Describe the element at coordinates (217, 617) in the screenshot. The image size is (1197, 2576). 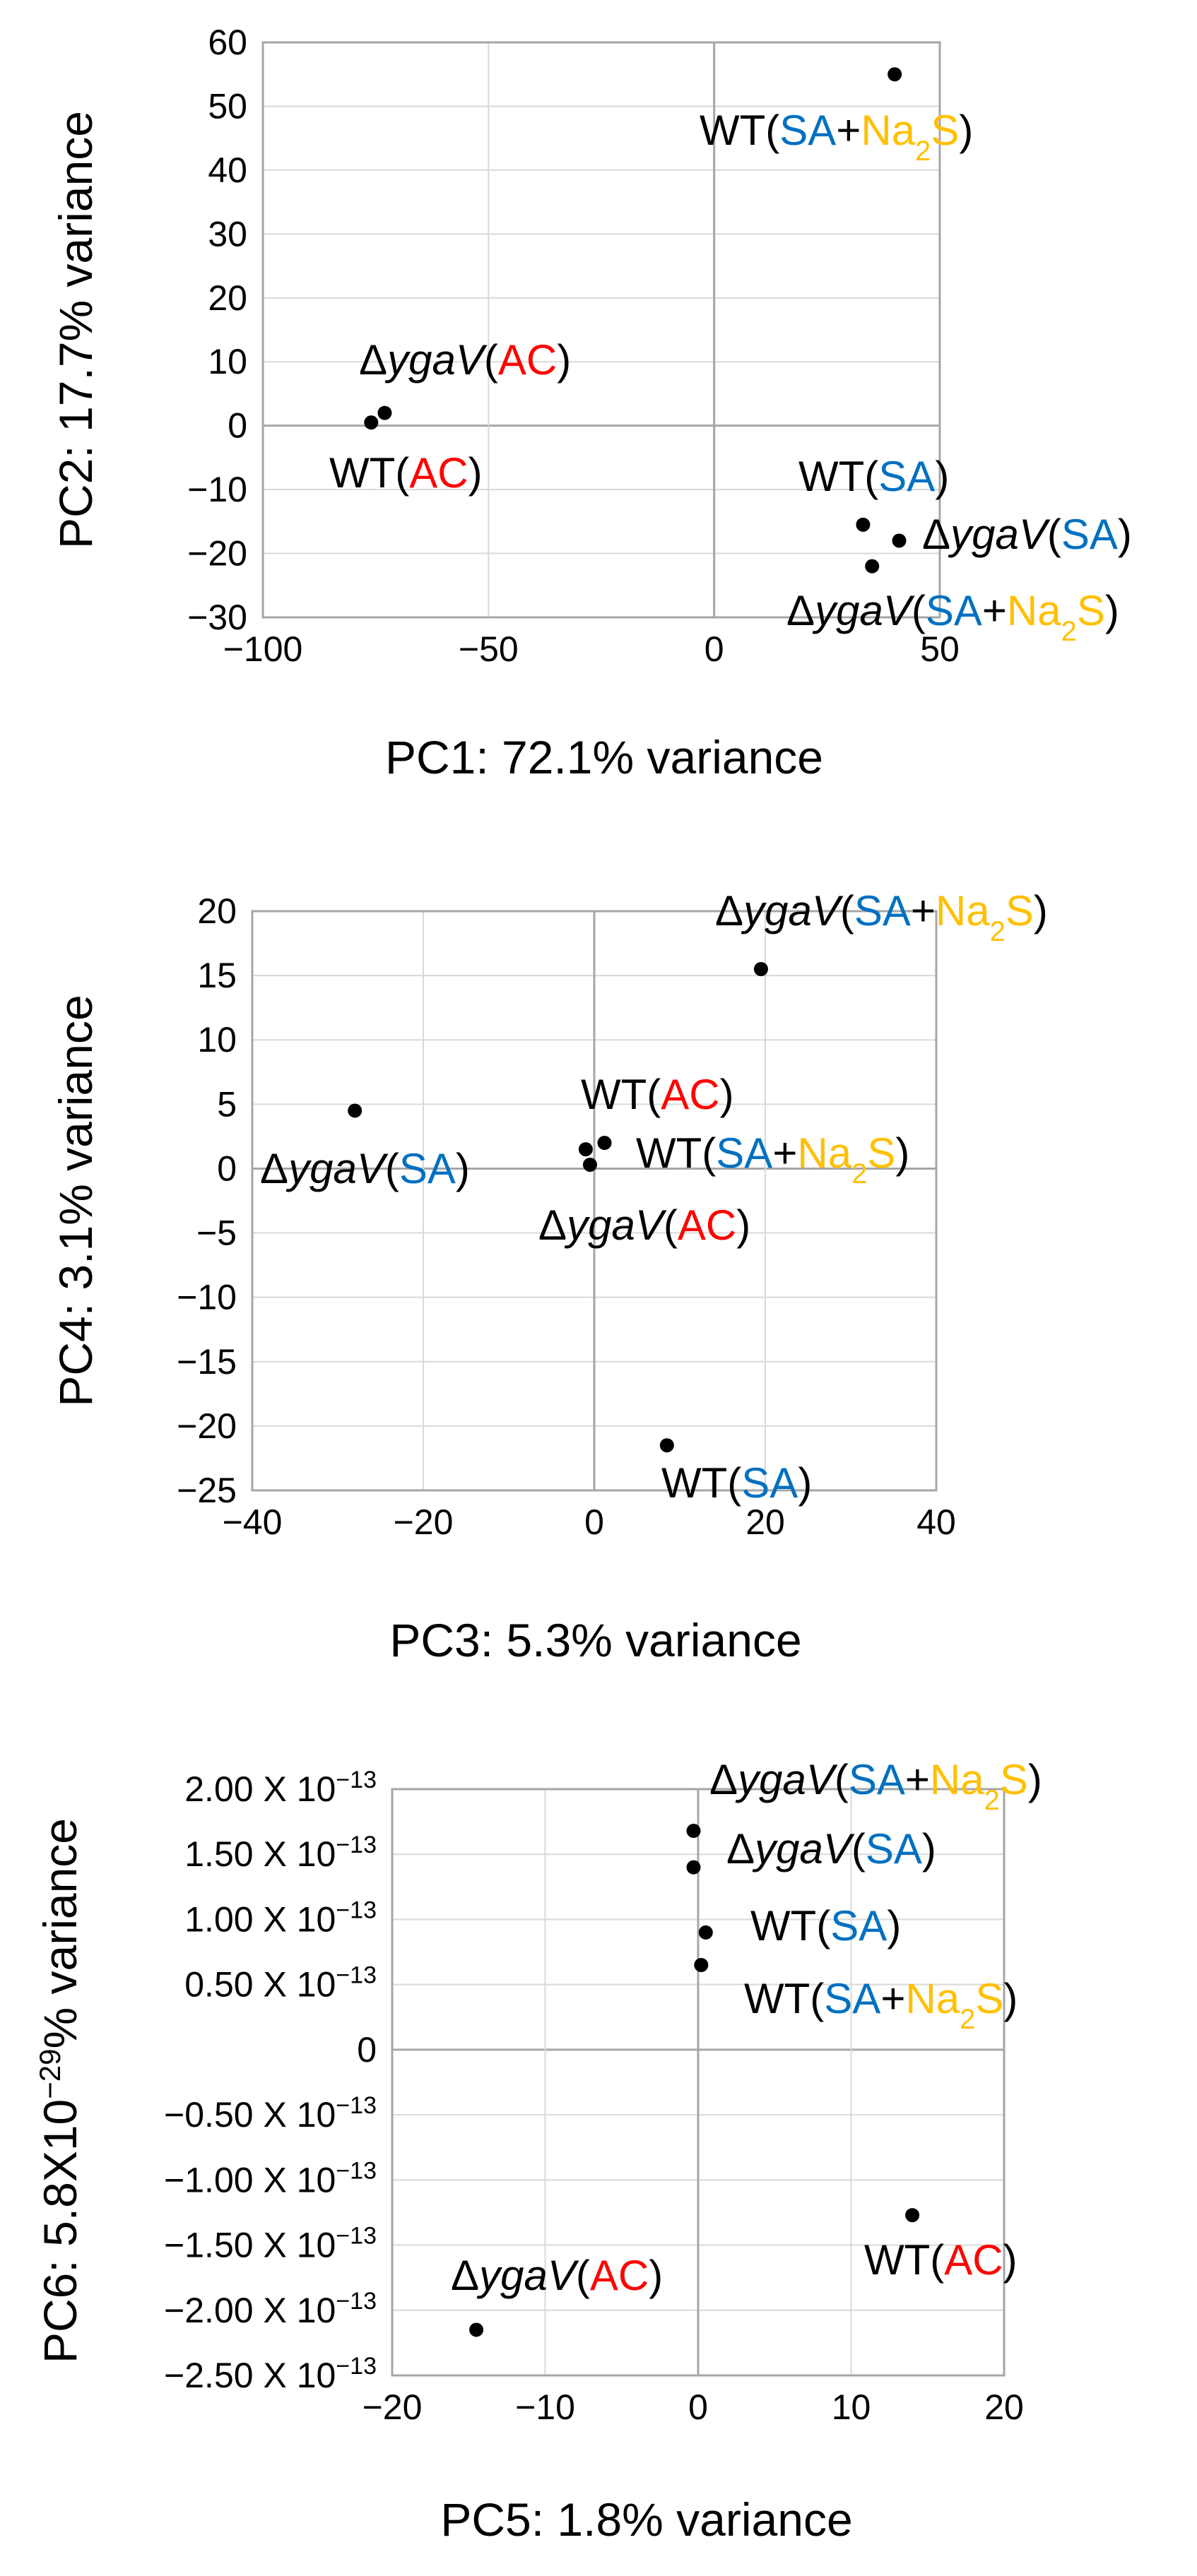
I see `y-tick-label: −30` at that location.